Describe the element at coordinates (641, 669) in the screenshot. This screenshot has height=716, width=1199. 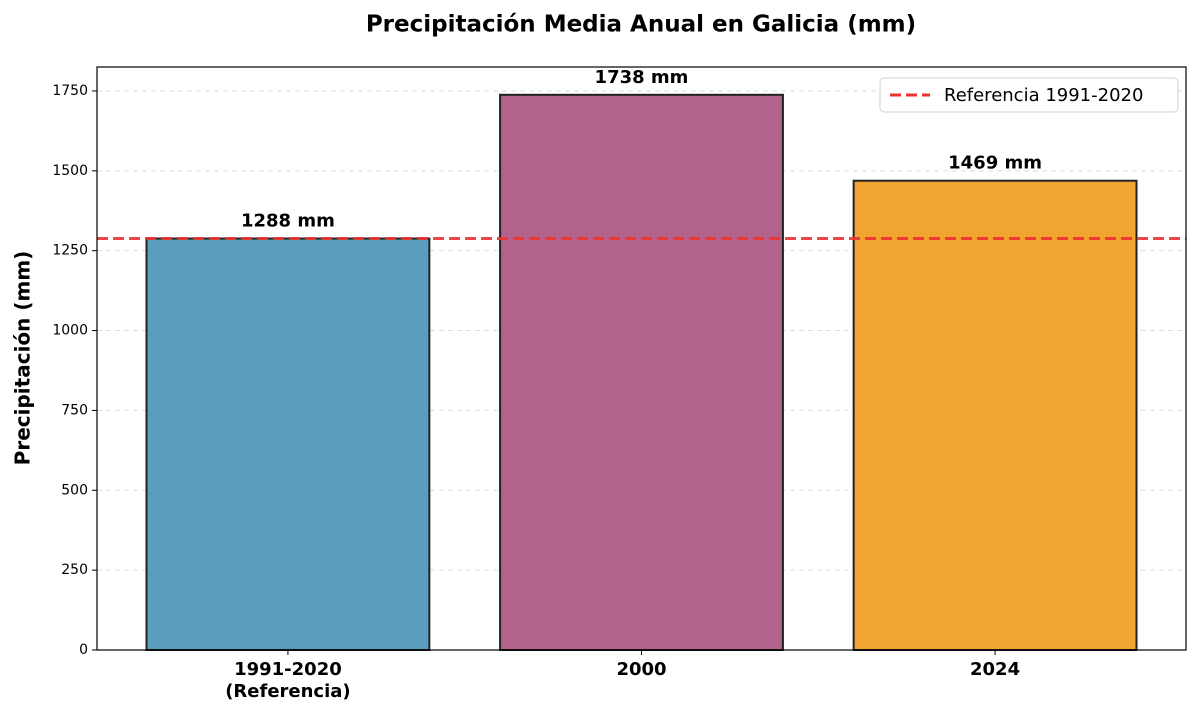
I see `x-tick-label: 2000` at that location.